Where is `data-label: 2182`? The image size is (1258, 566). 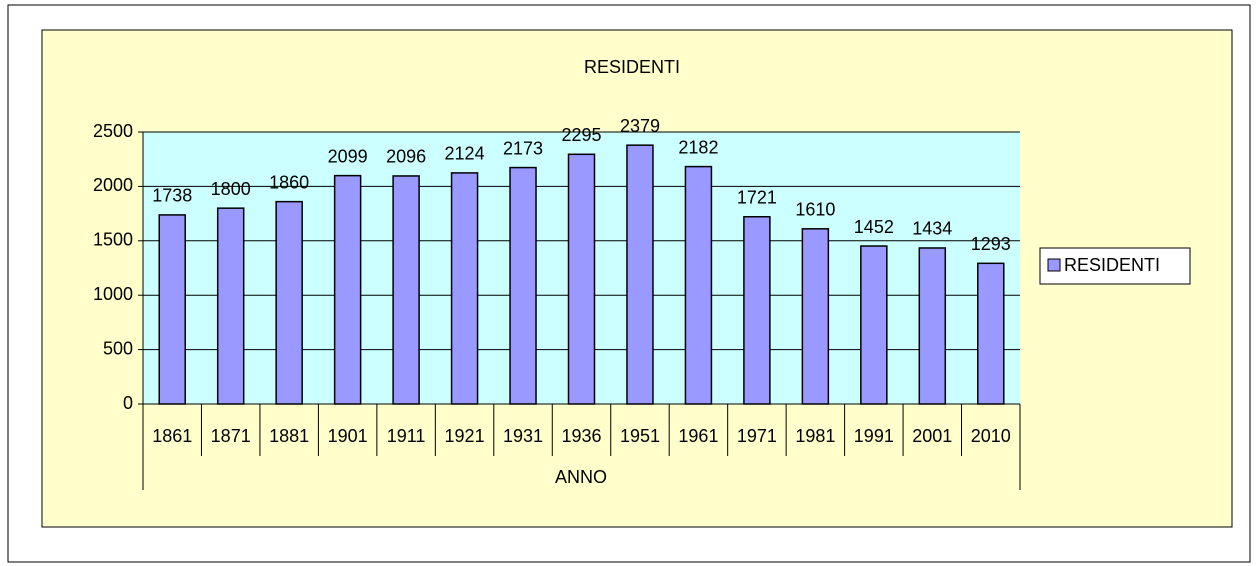
data-label: 2182 is located at coordinates (698, 147).